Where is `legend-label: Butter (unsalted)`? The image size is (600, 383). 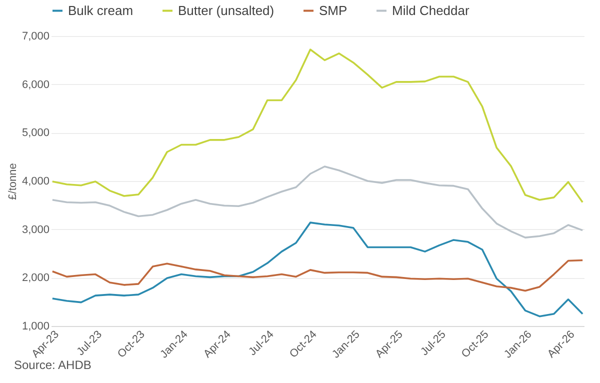 legend-label: Butter (unsalted) is located at coordinates (226, 10).